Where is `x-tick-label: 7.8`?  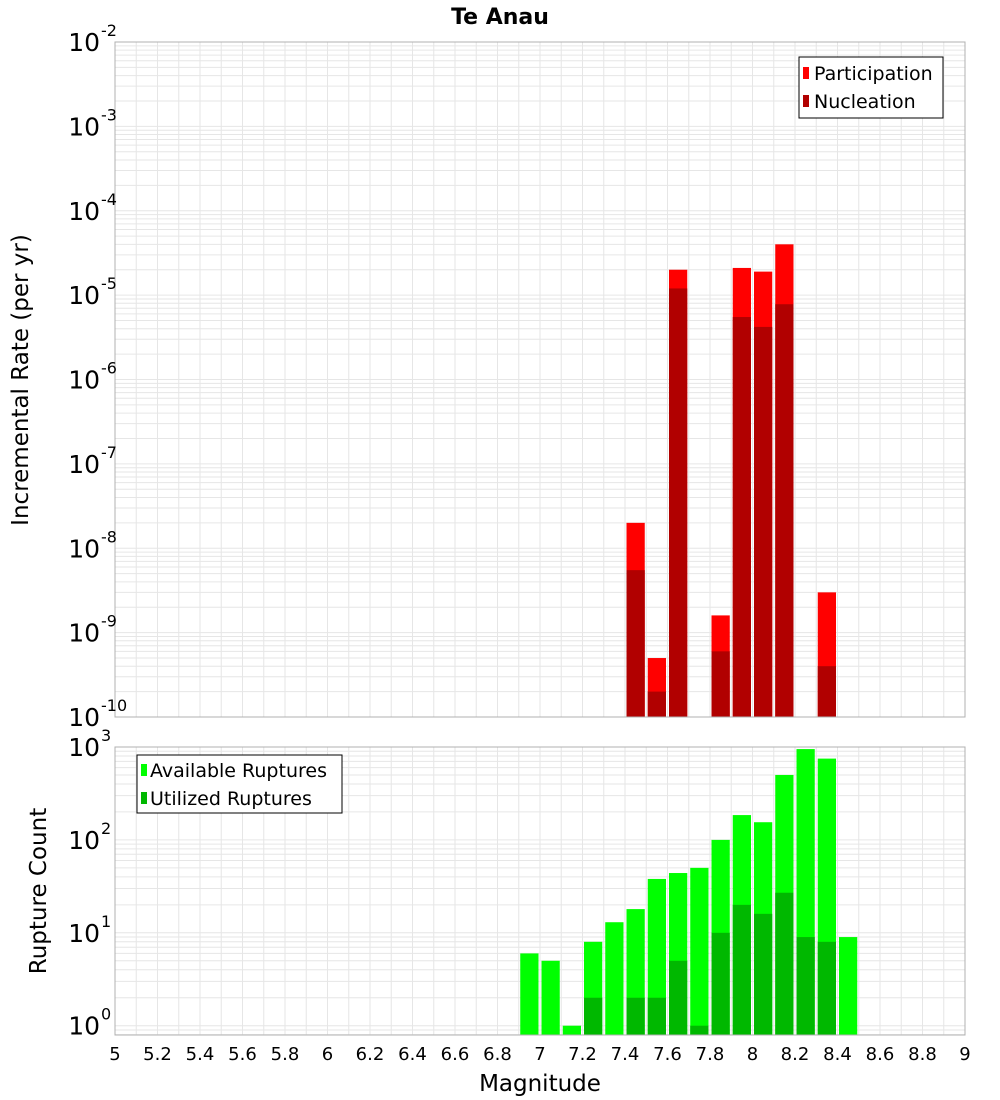 x-tick-label: 7.8 is located at coordinates (710, 1054).